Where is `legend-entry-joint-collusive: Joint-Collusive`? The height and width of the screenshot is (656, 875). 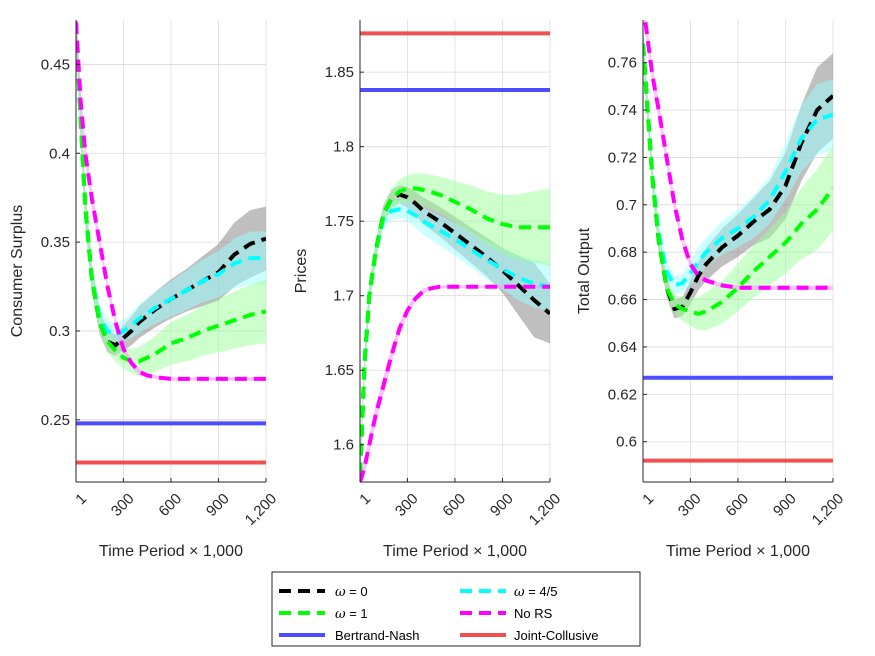 legend-entry-joint-collusive: Joint-Collusive is located at coordinates (529, 635).